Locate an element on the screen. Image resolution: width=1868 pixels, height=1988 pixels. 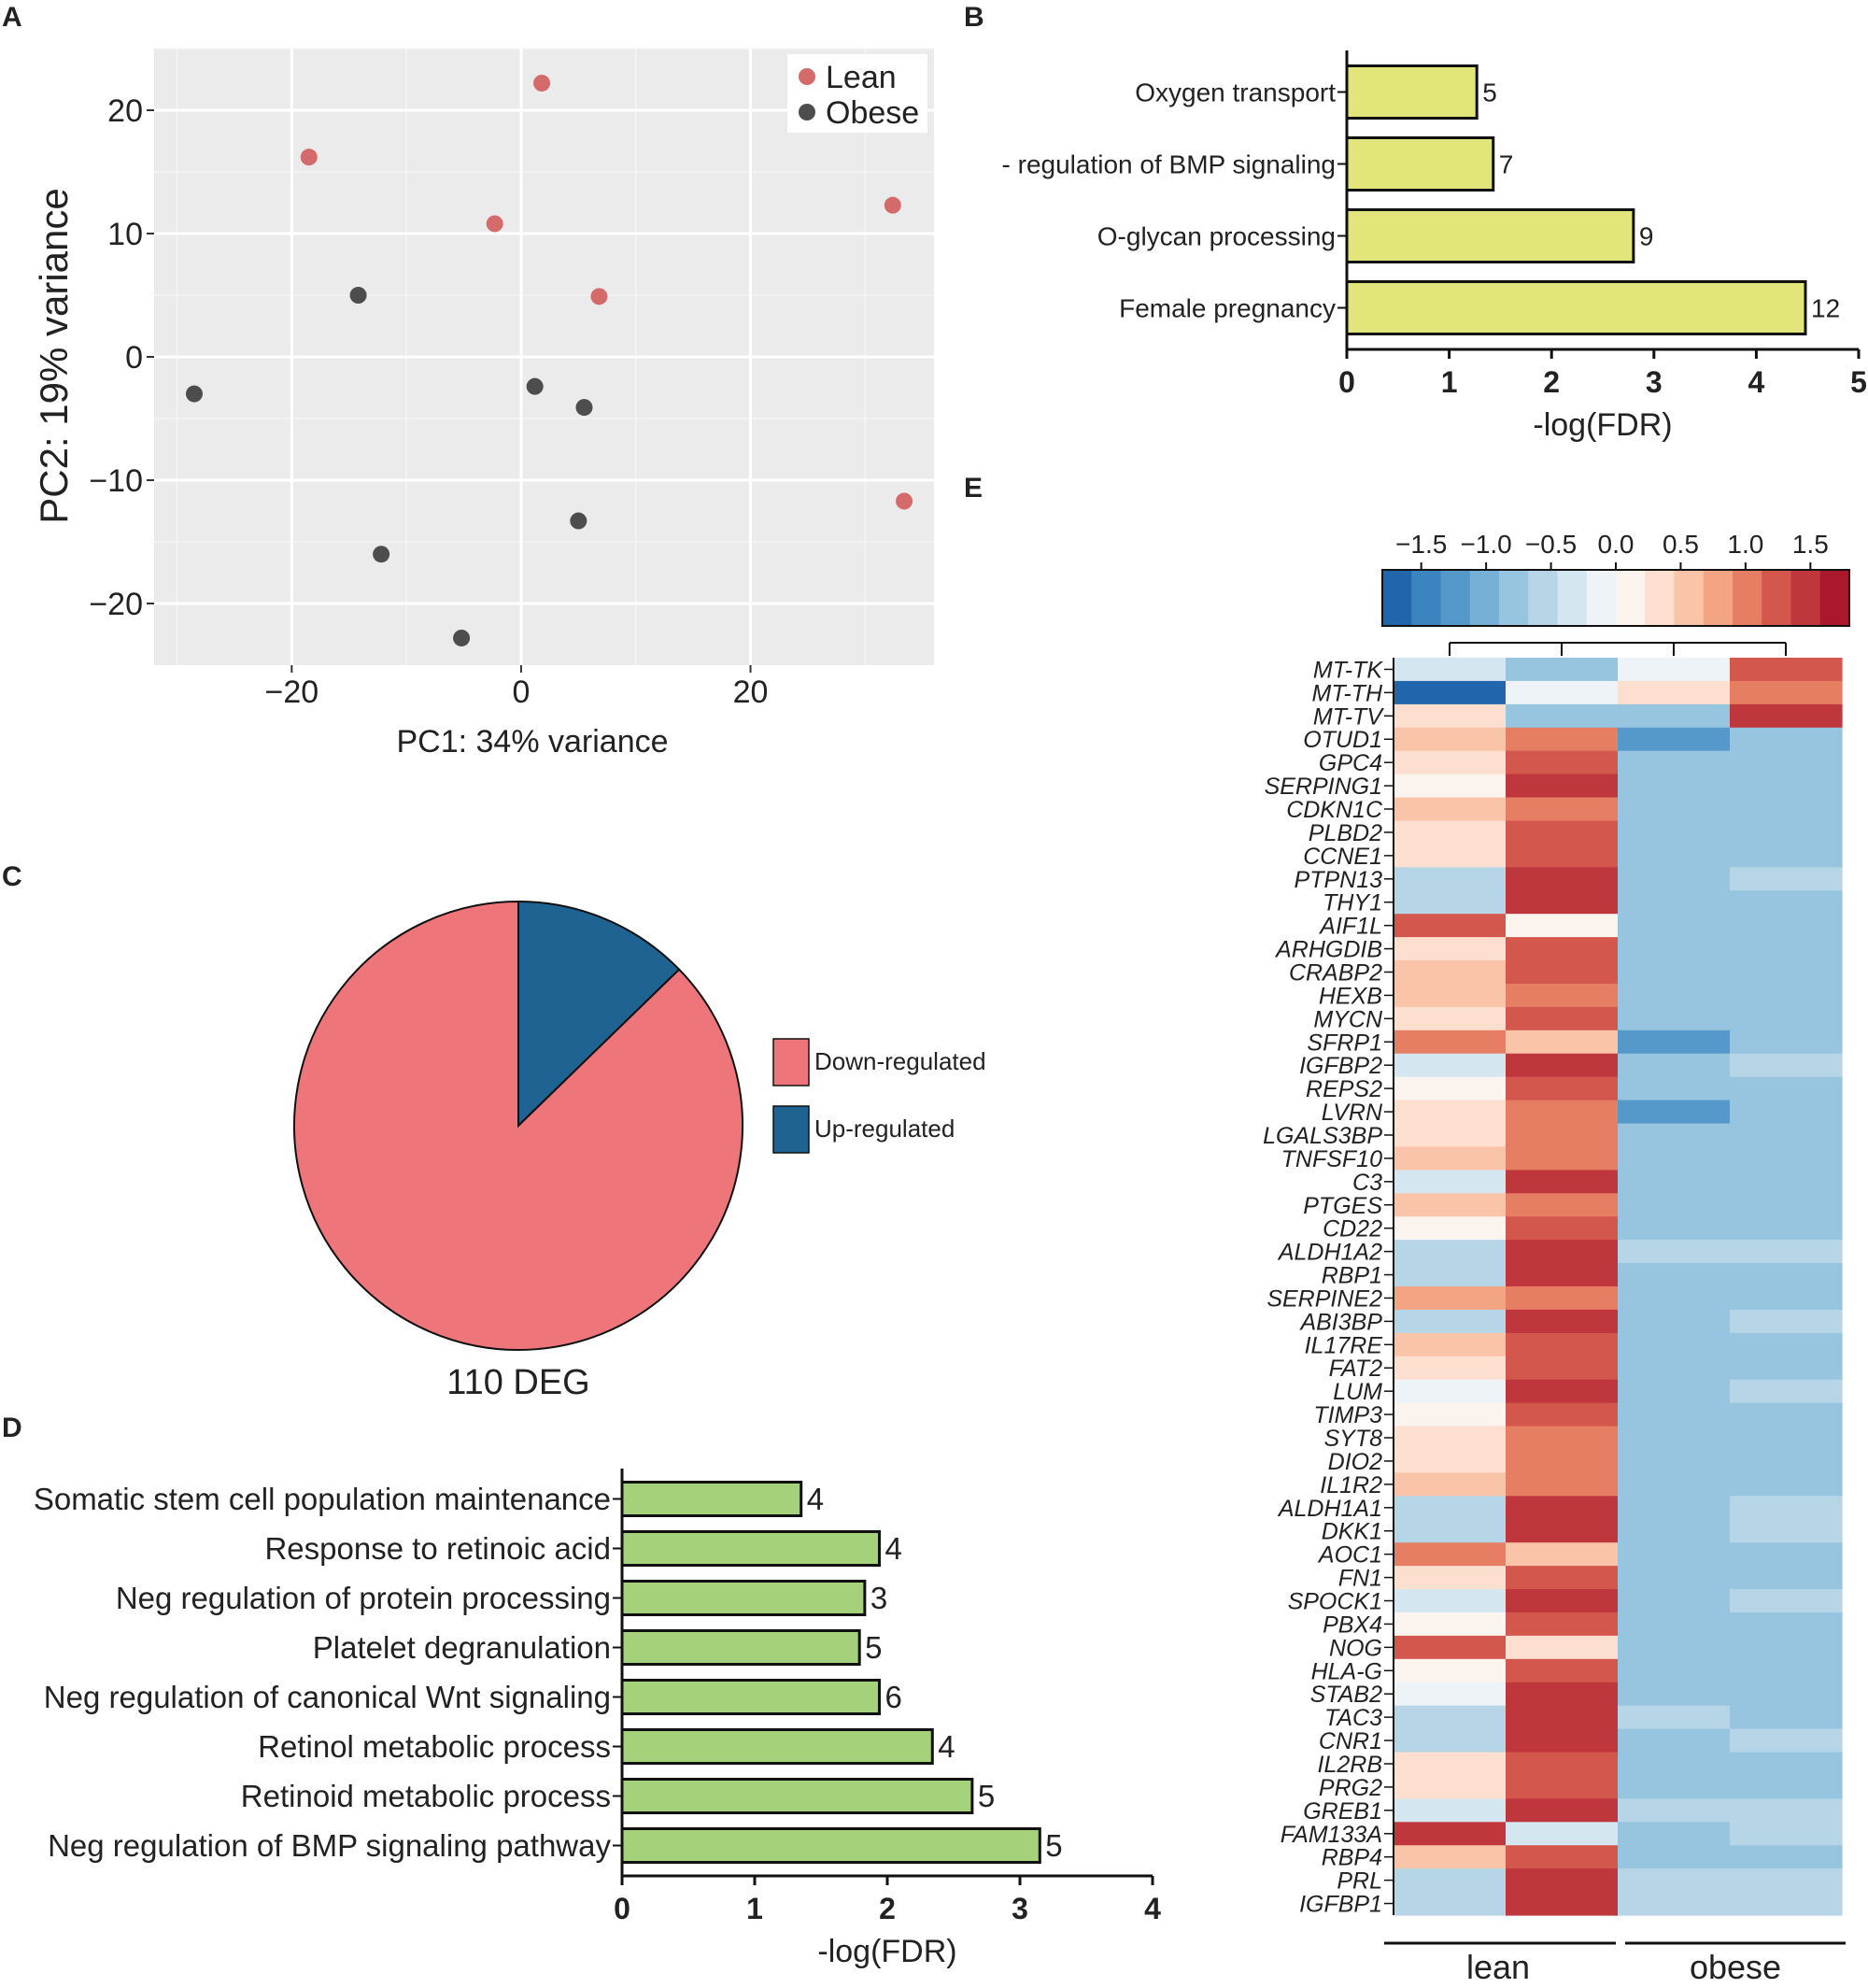
heatmap-row-label: THY1 is located at coordinates (1353, 903).